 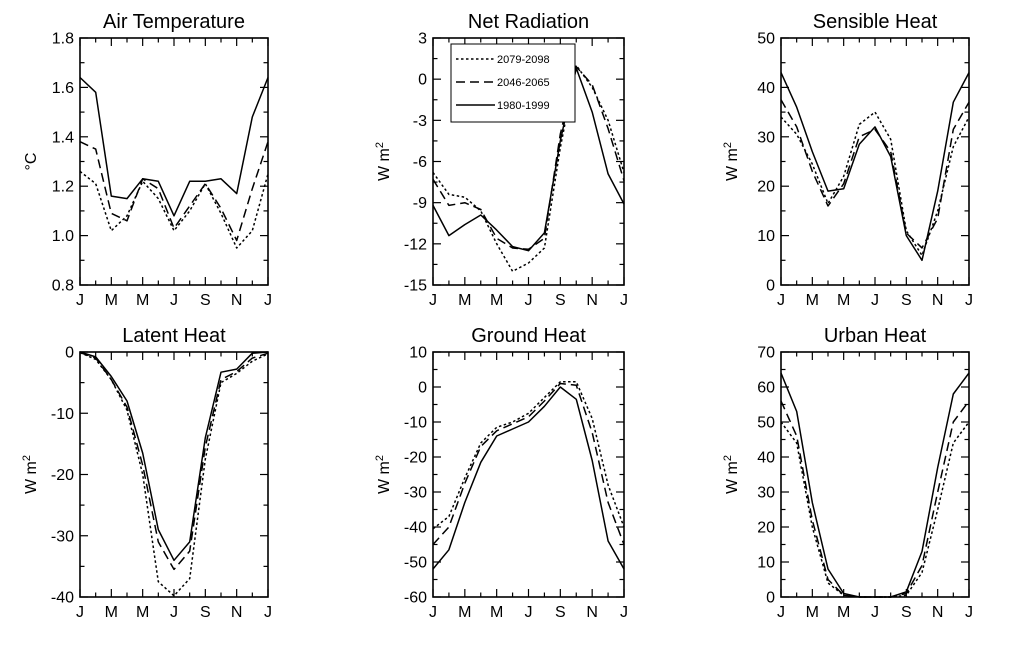 I want to click on y-tick-label: -40, so click(x=415, y=528).